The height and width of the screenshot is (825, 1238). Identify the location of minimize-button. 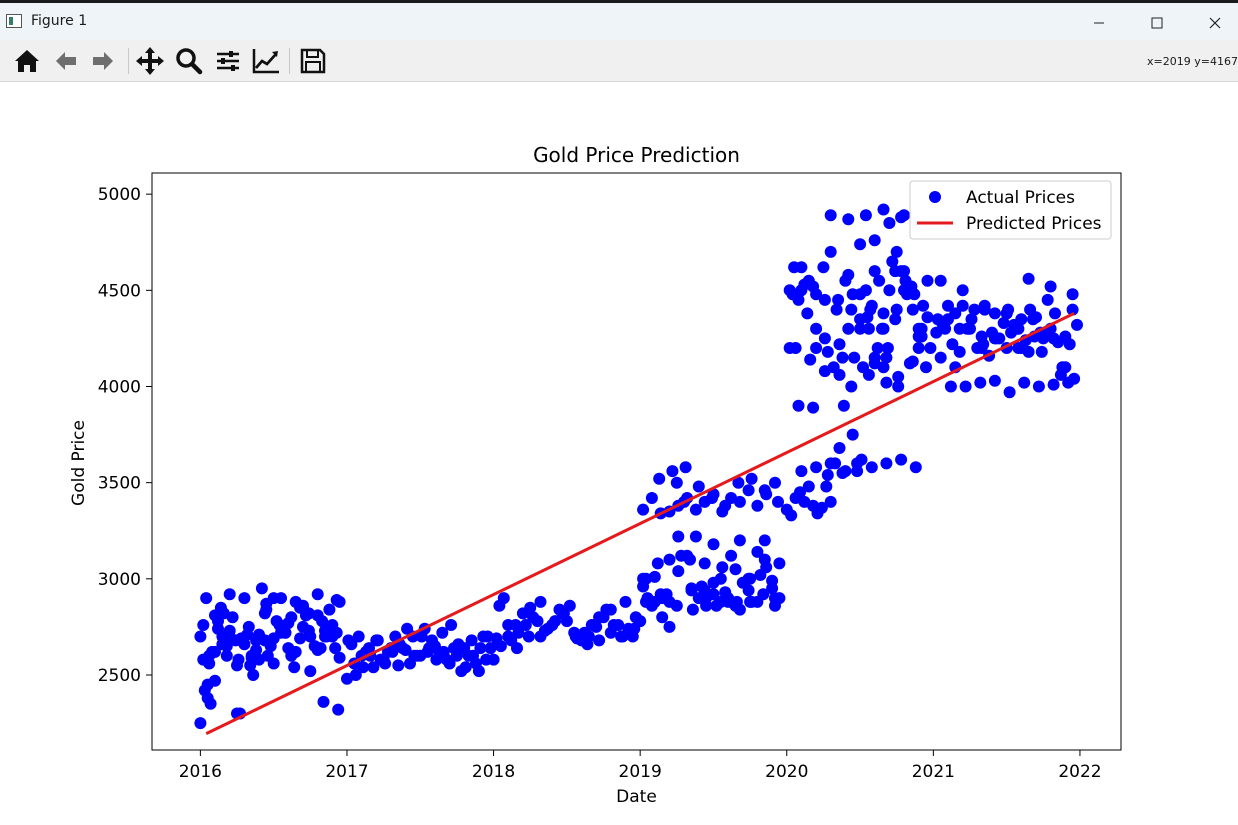
(1099, 23).